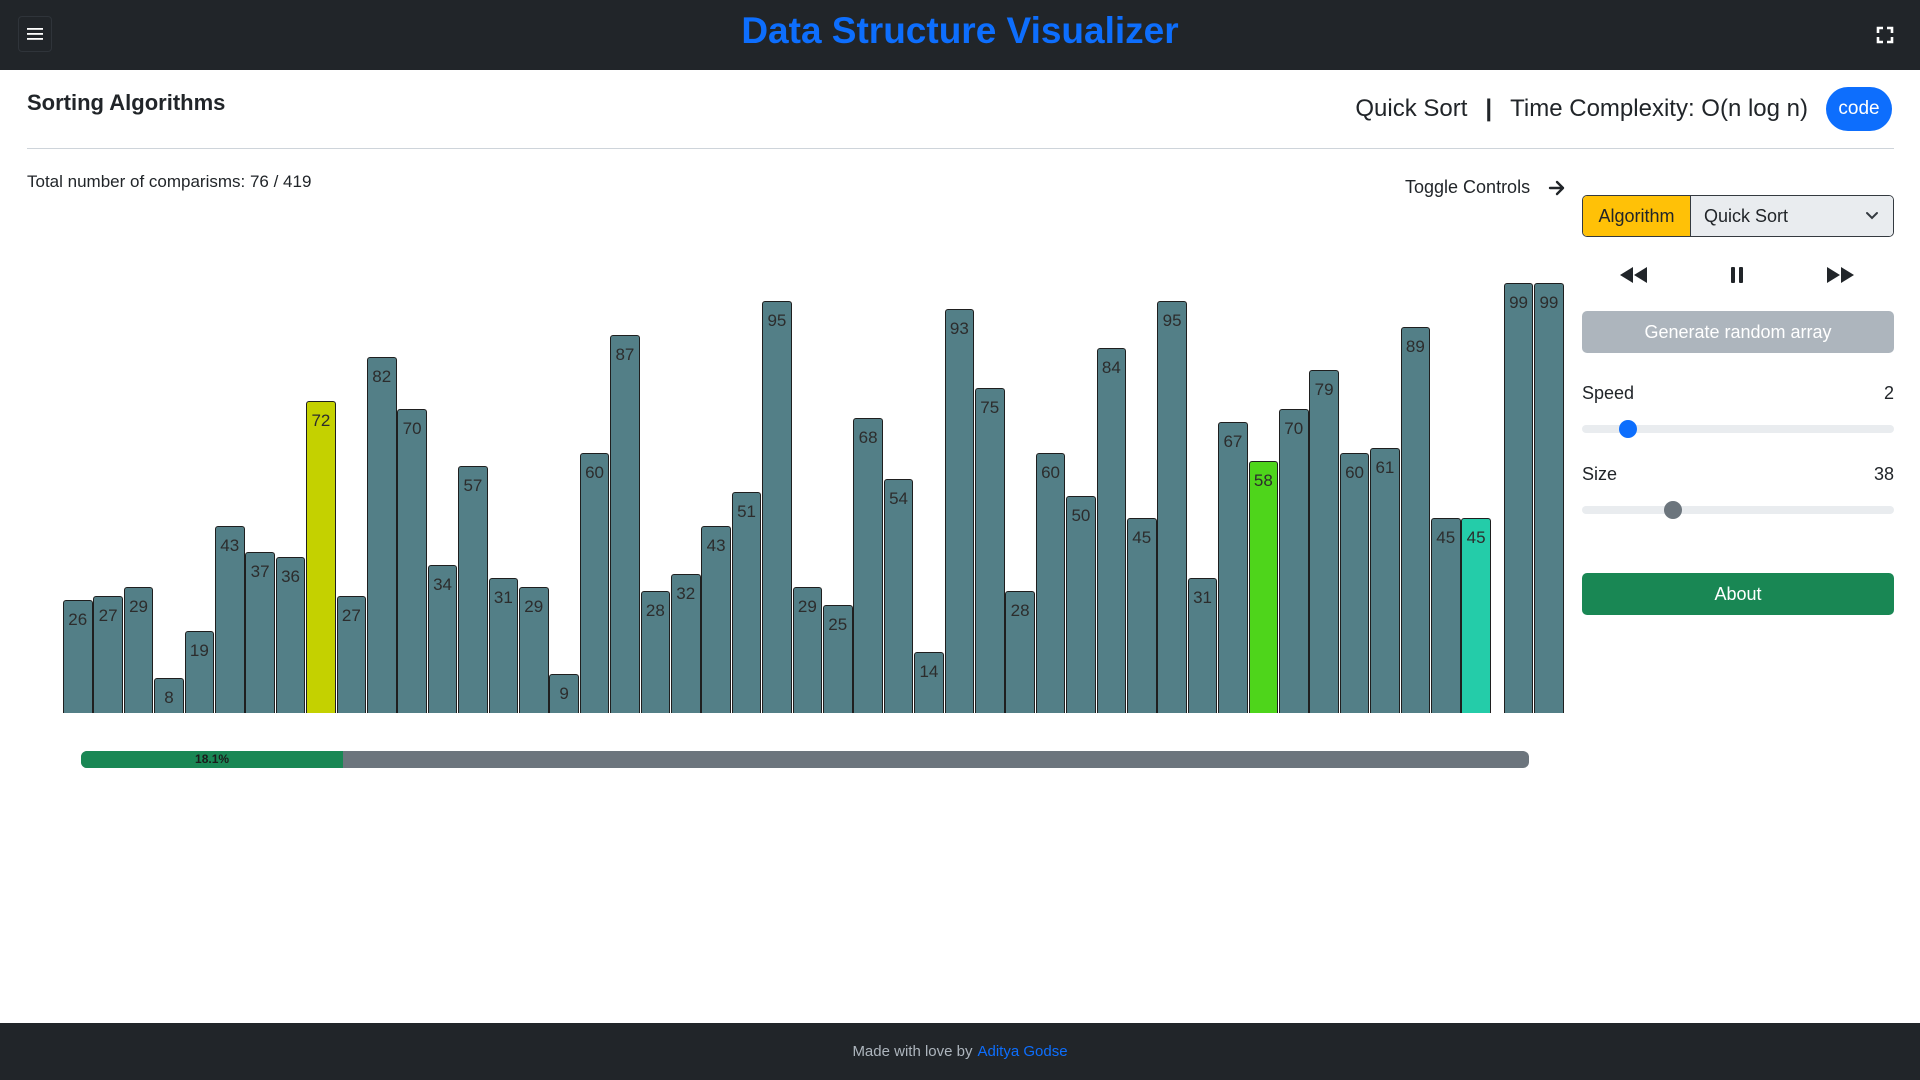 The width and height of the screenshot is (1920, 1080). What do you see at coordinates (1263, 481) in the screenshot?
I see `bar-value-label: 58` at bounding box center [1263, 481].